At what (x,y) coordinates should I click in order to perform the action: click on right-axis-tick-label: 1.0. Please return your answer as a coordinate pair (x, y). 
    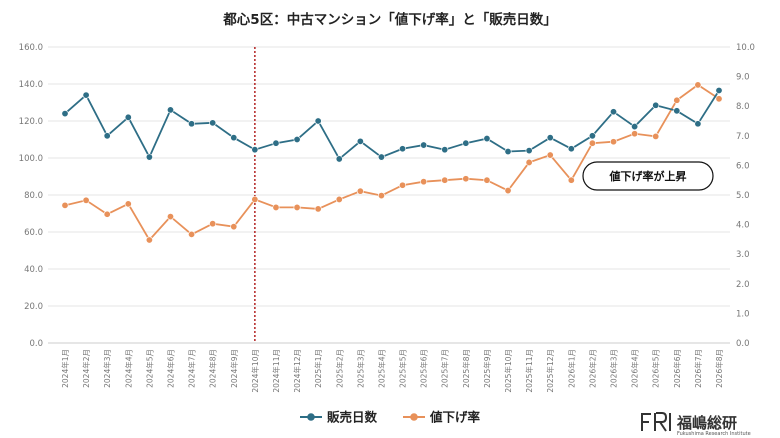
    Looking at the image, I should click on (743, 314).